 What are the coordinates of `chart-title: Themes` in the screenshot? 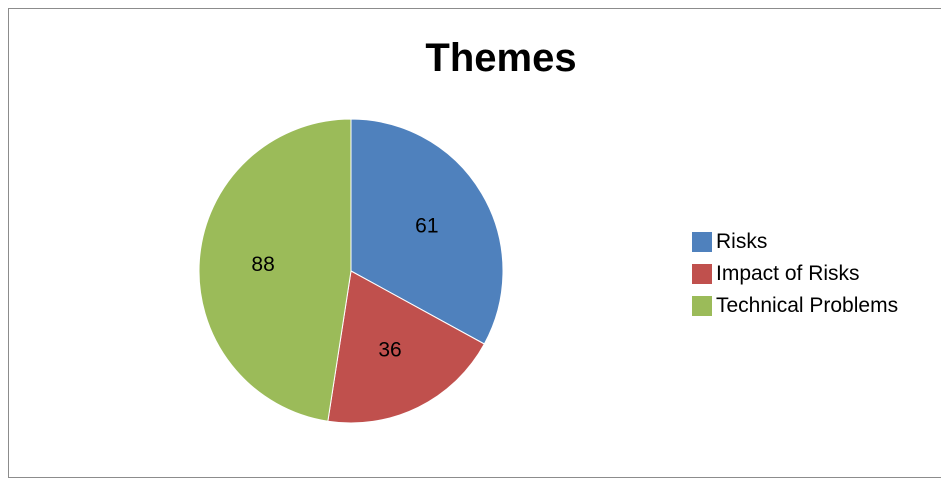 It's located at (501, 58).